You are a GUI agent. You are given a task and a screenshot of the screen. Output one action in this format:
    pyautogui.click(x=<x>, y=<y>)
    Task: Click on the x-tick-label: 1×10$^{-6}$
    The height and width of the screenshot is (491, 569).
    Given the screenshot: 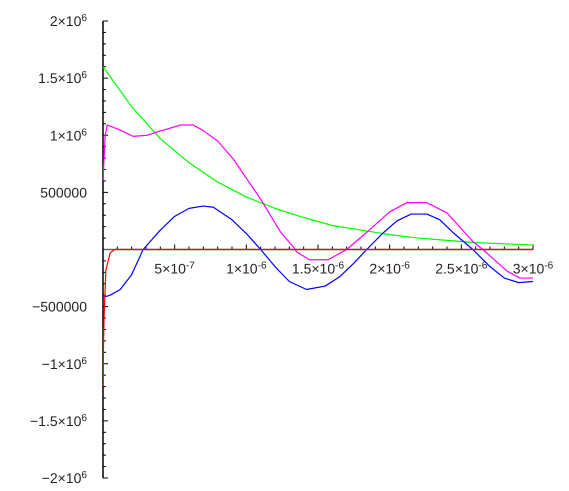 What is the action you would take?
    pyautogui.click(x=246, y=268)
    